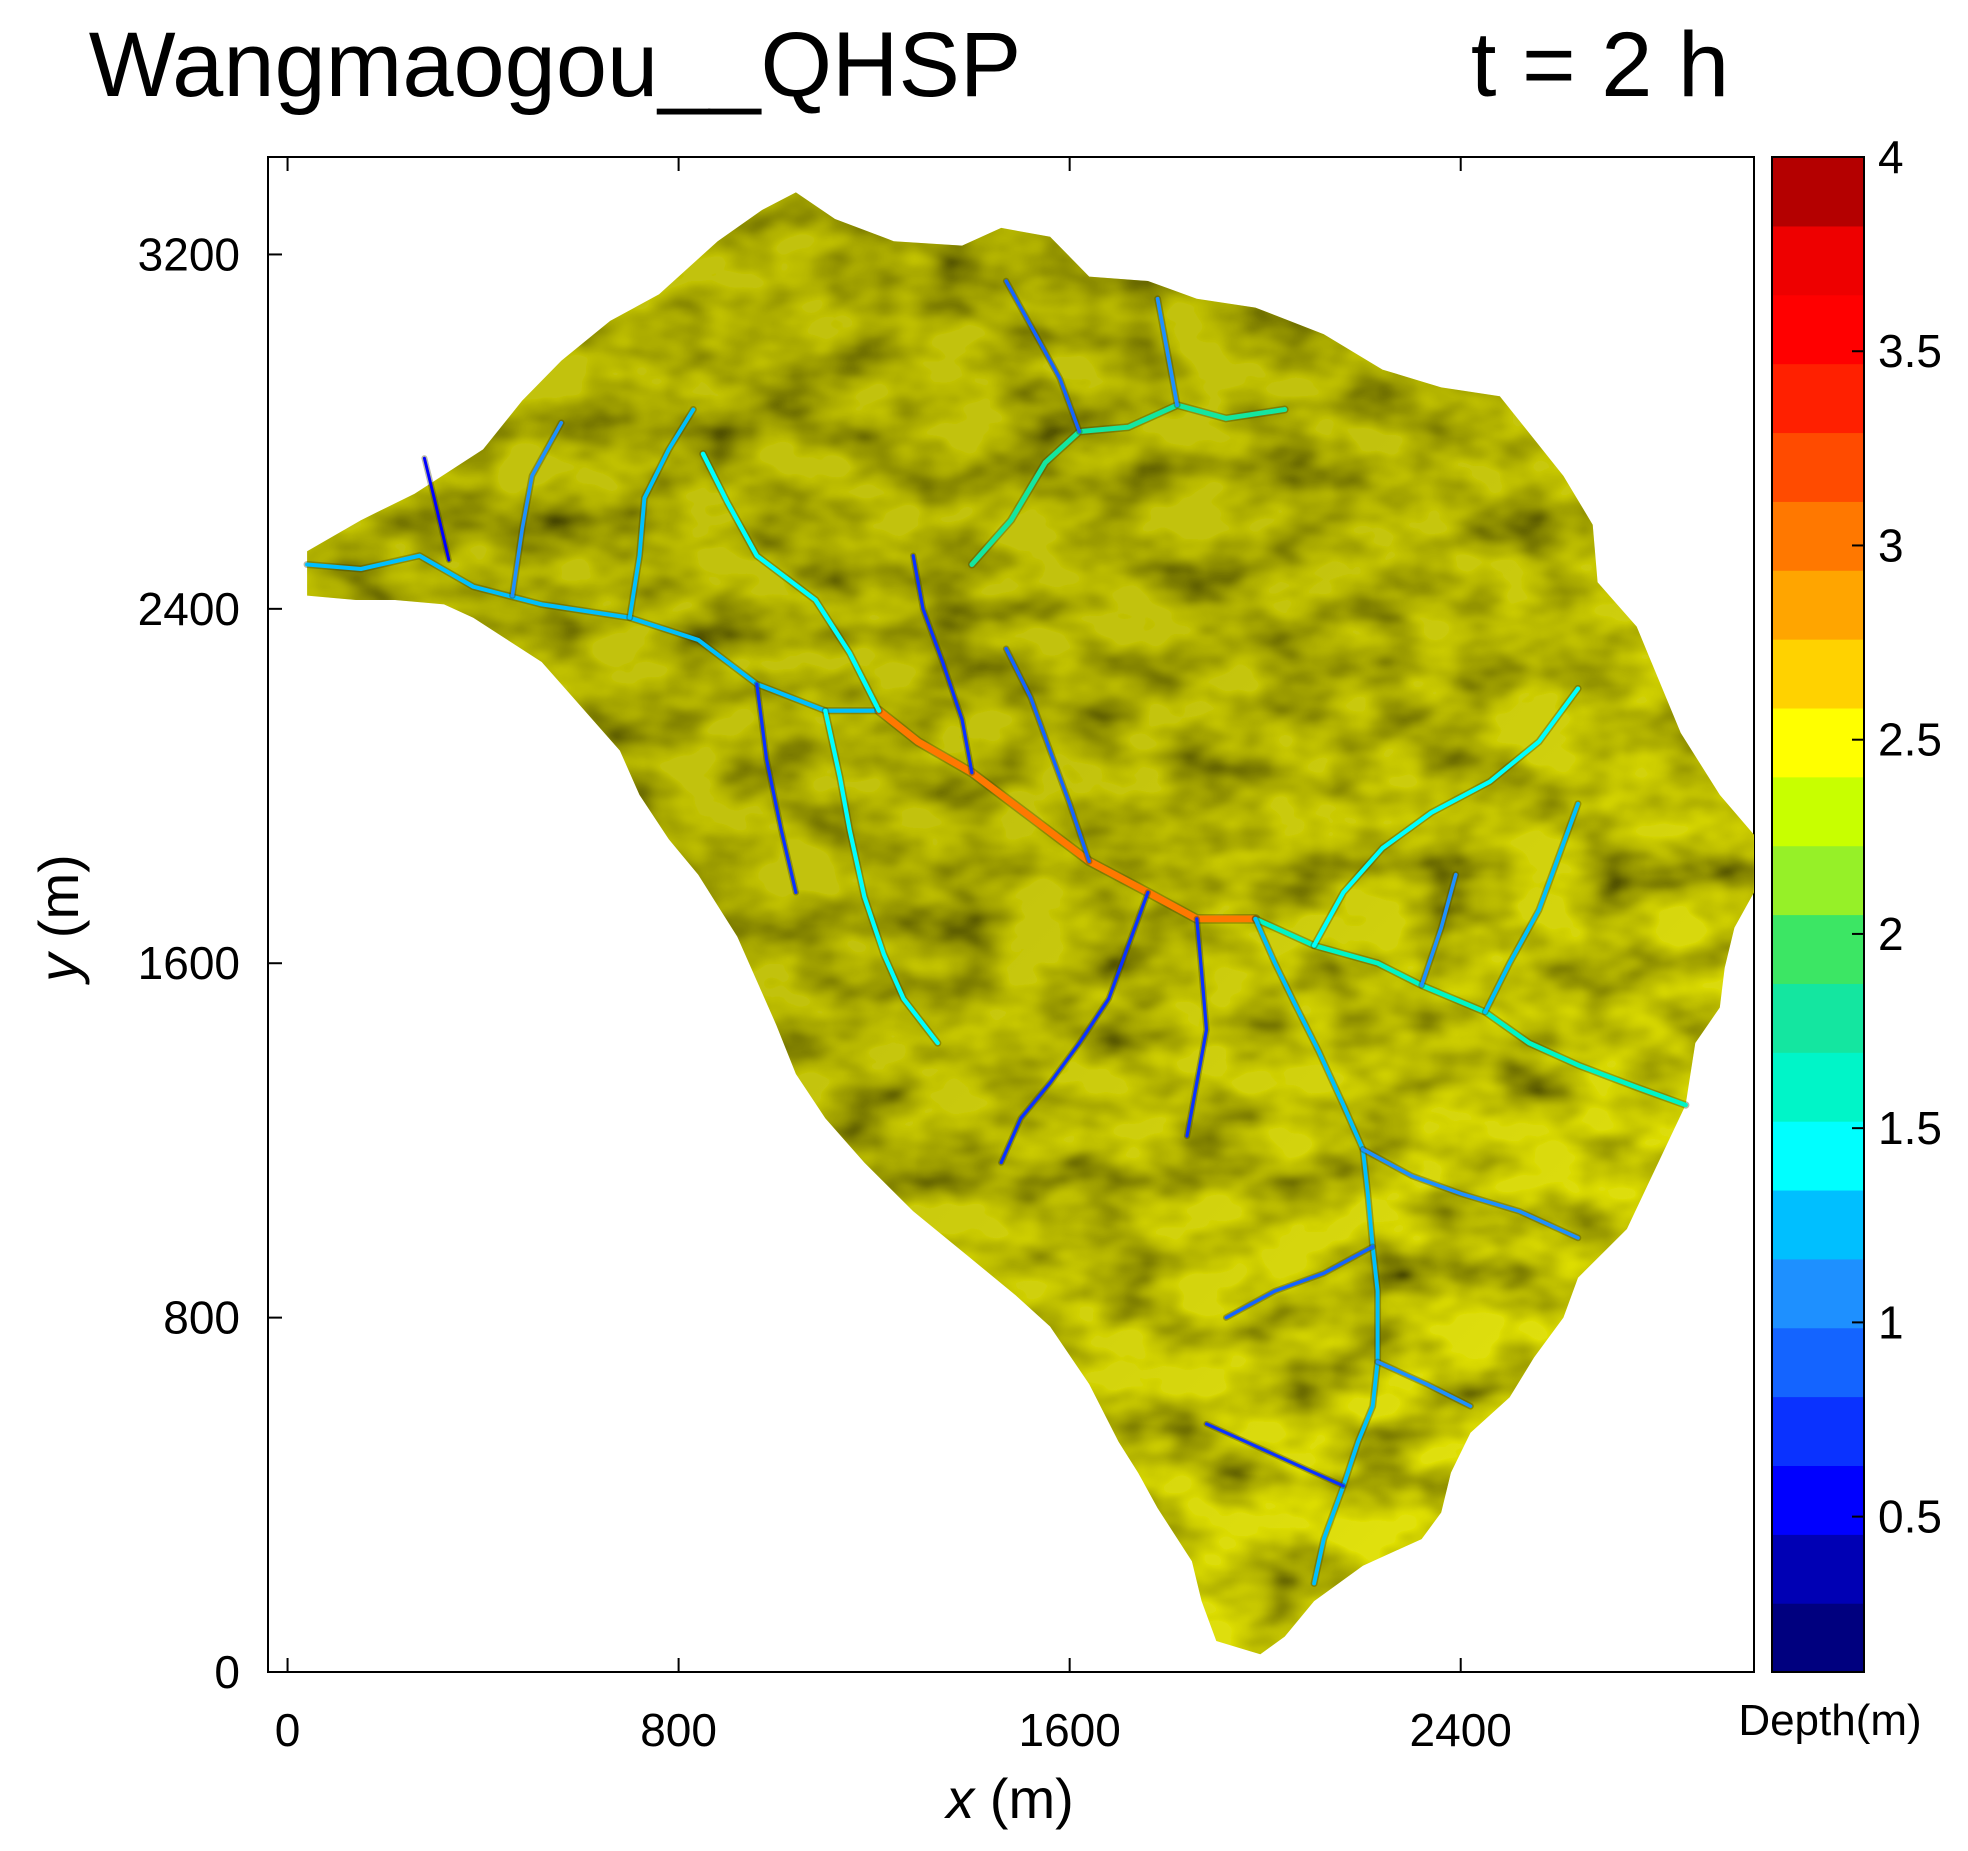 Image resolution: width=1968 pixels, height=1851 pixels. I want to click on y-axis-label-var: y, so click(58, 968).